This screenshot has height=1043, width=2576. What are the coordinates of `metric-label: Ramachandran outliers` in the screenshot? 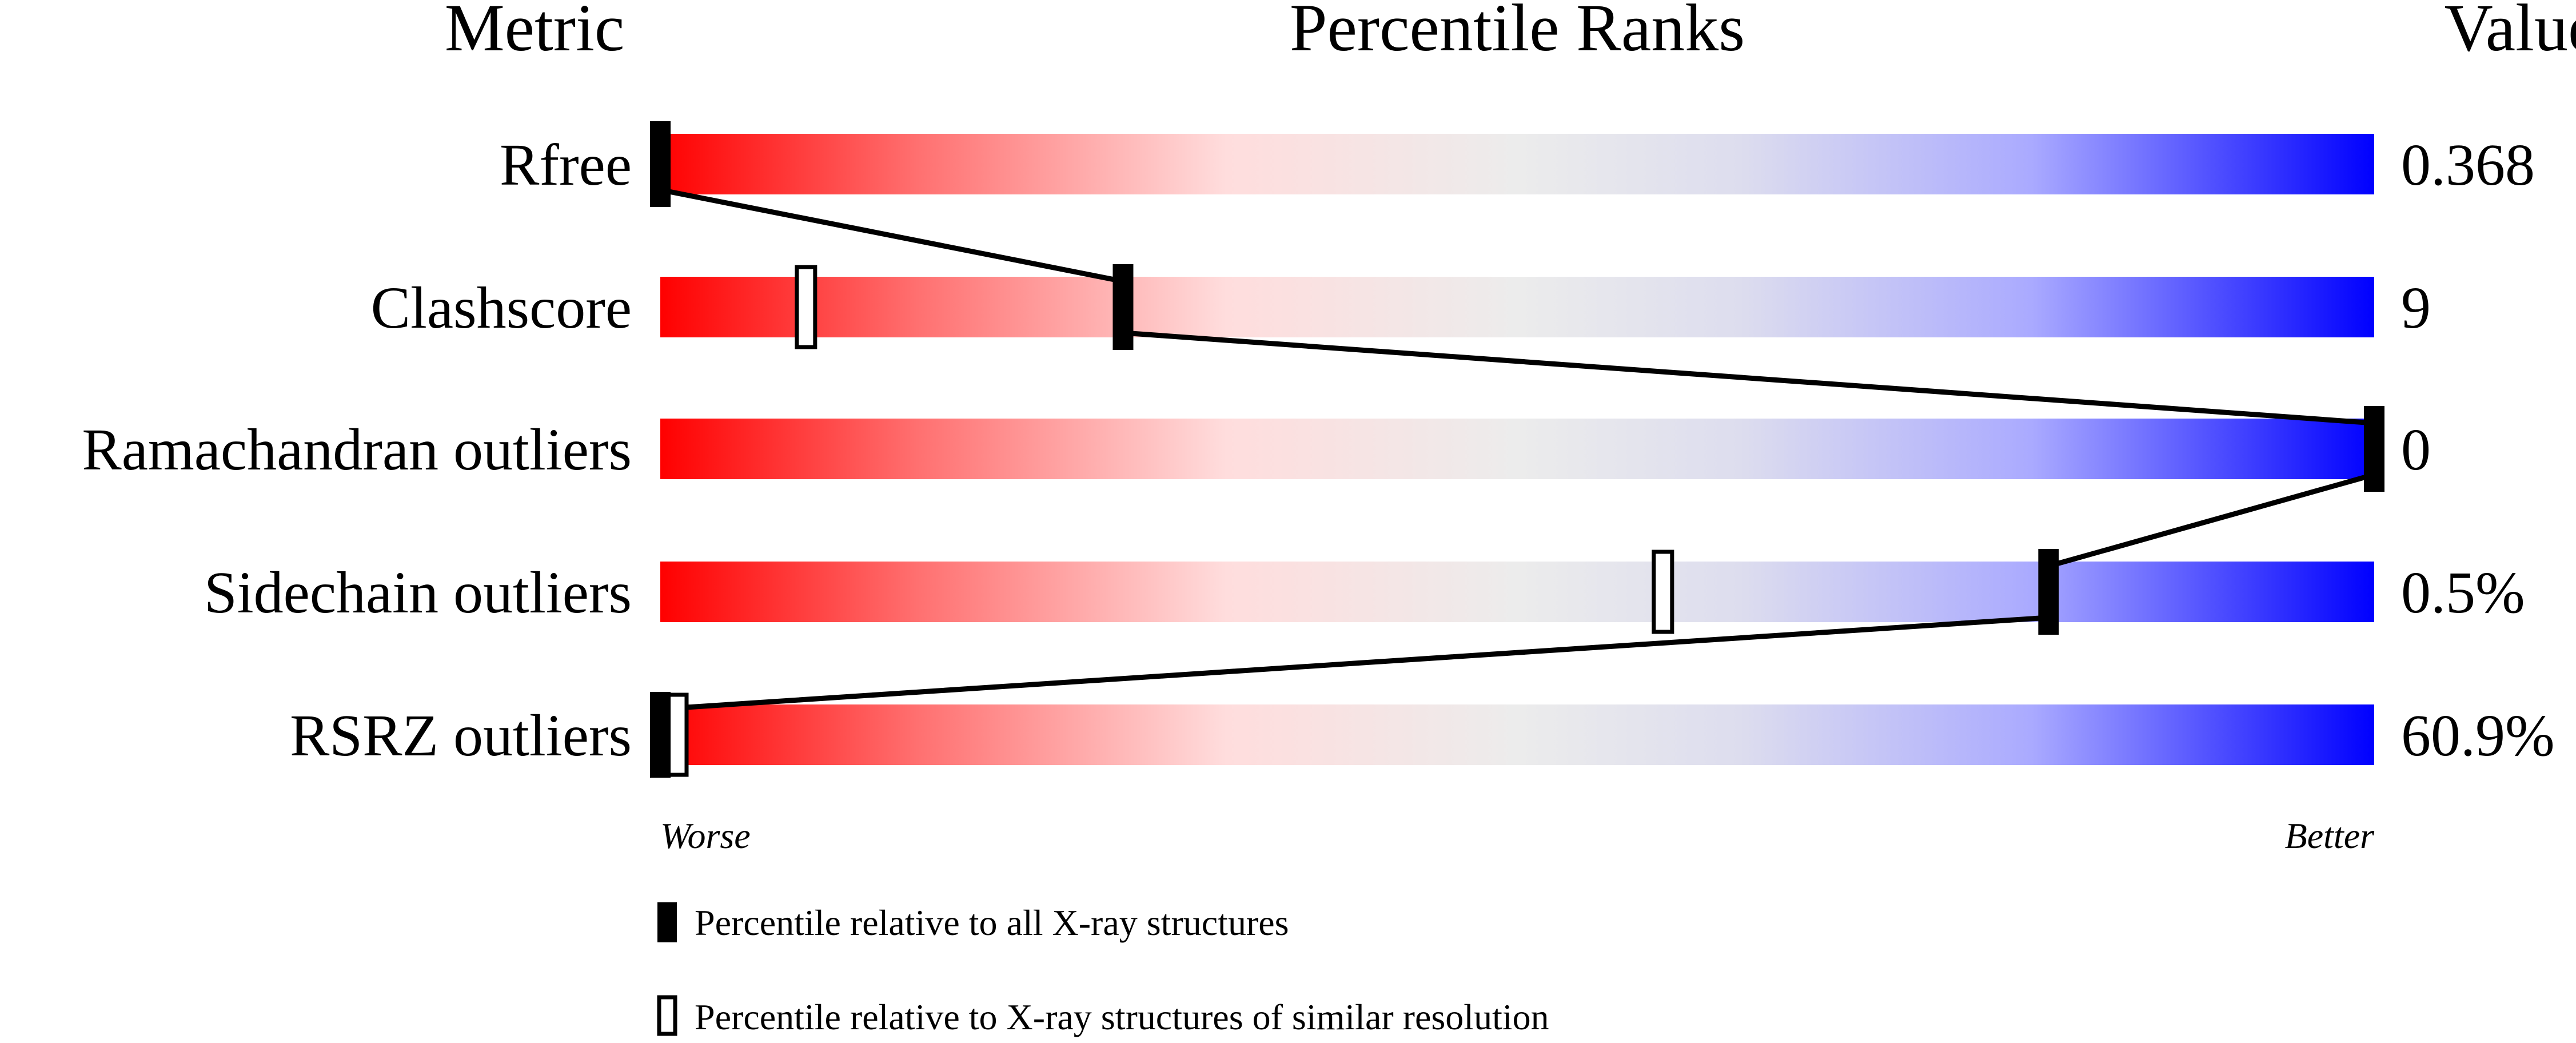 It's located at (357, 450).